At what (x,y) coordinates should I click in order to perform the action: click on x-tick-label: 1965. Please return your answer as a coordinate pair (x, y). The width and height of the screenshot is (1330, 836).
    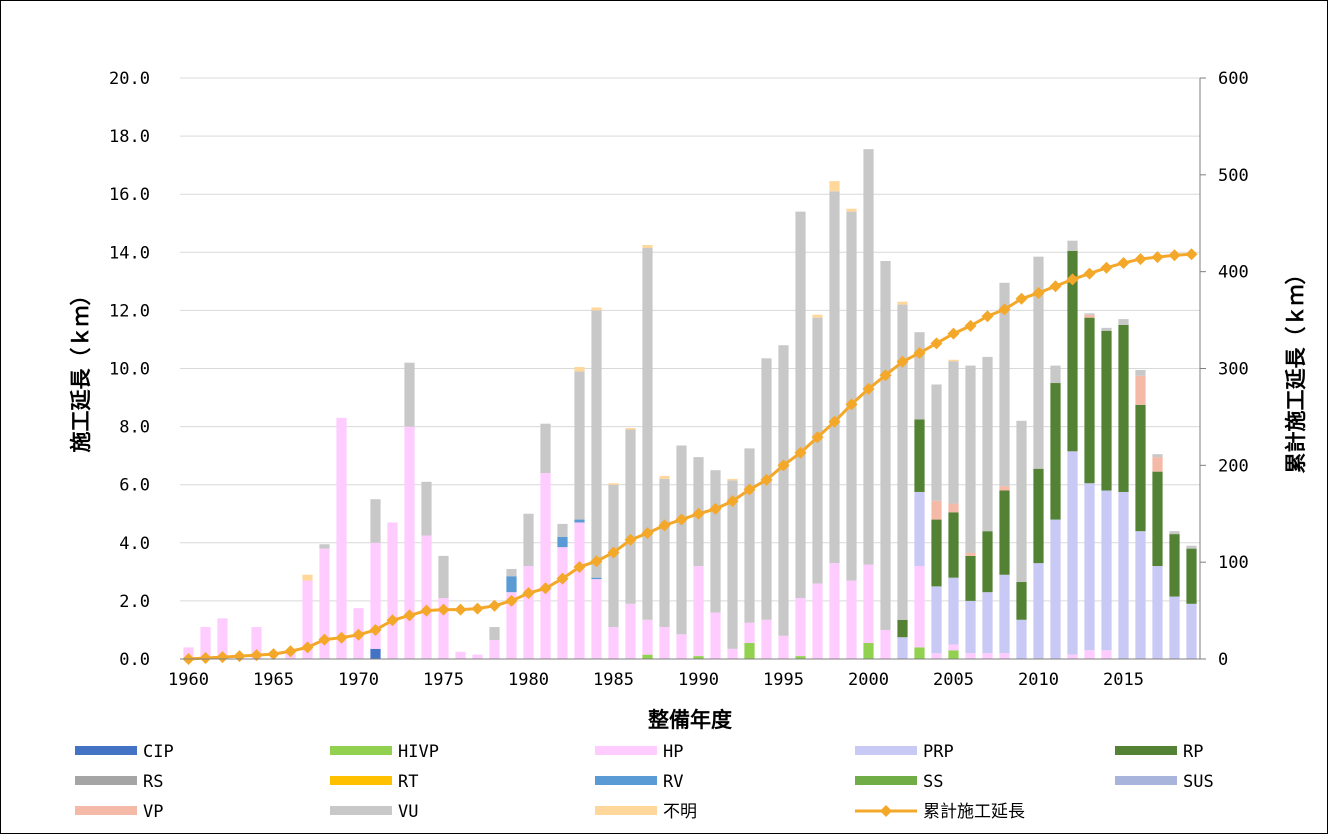
    Looking at the image, I should click on (273, 680).